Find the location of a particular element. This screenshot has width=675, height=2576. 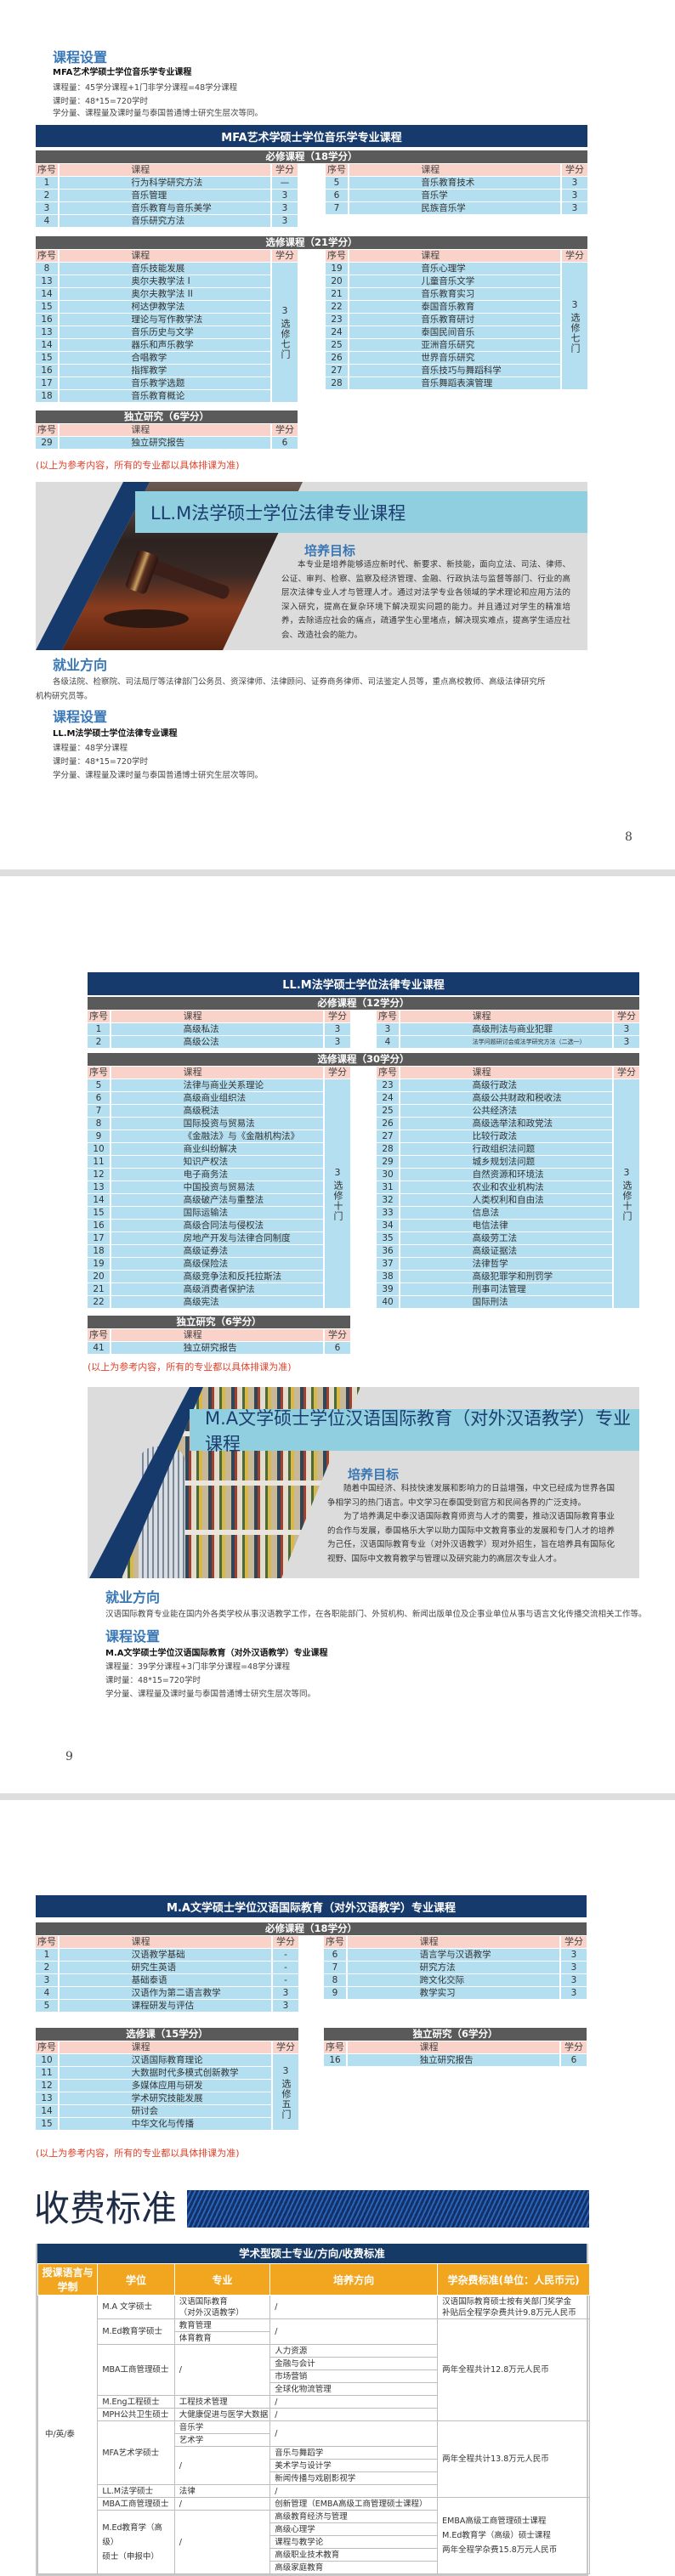

direction-cell: 高级职业技术教育 is located at coordinates (354, 2555).